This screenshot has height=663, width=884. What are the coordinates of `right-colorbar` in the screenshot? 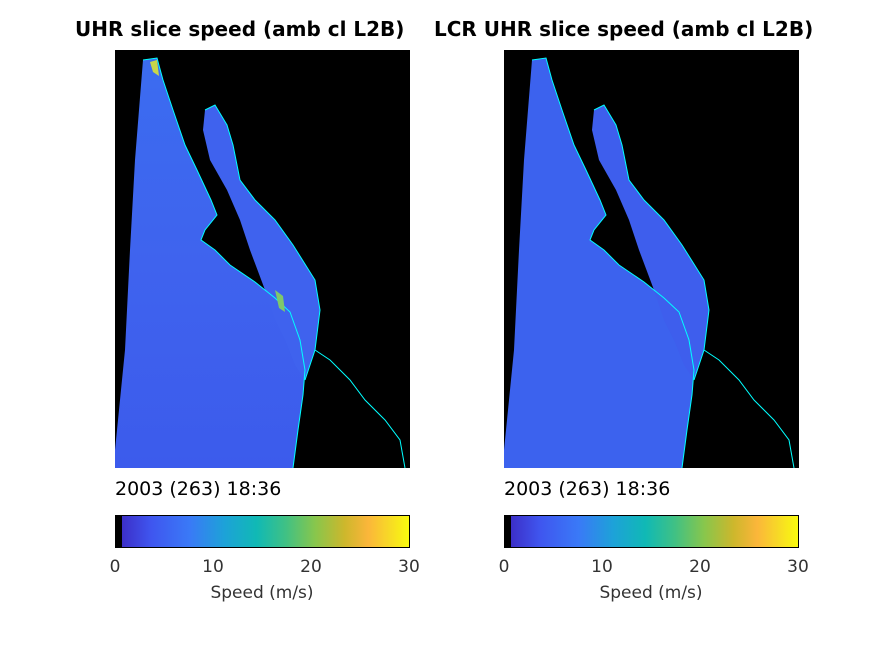 It's located at (651, 531).